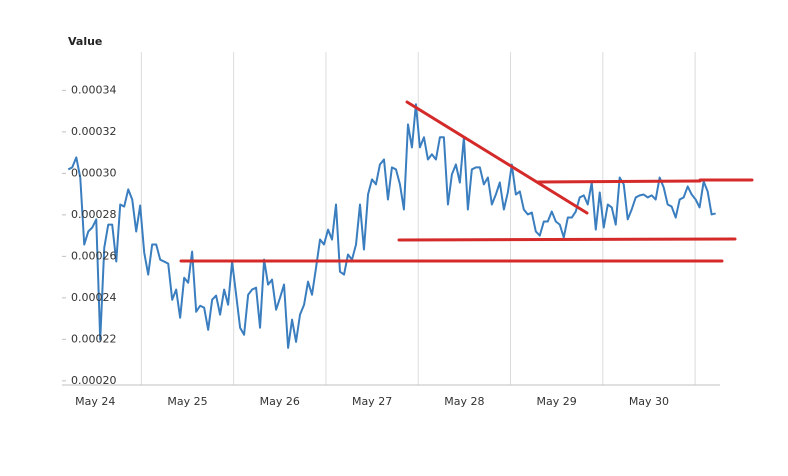 This screenshot has width=788, height=476. Describe the element at coordinates (95, 401) in the screenshot. I see `x-tick-label: May 24` at that location.